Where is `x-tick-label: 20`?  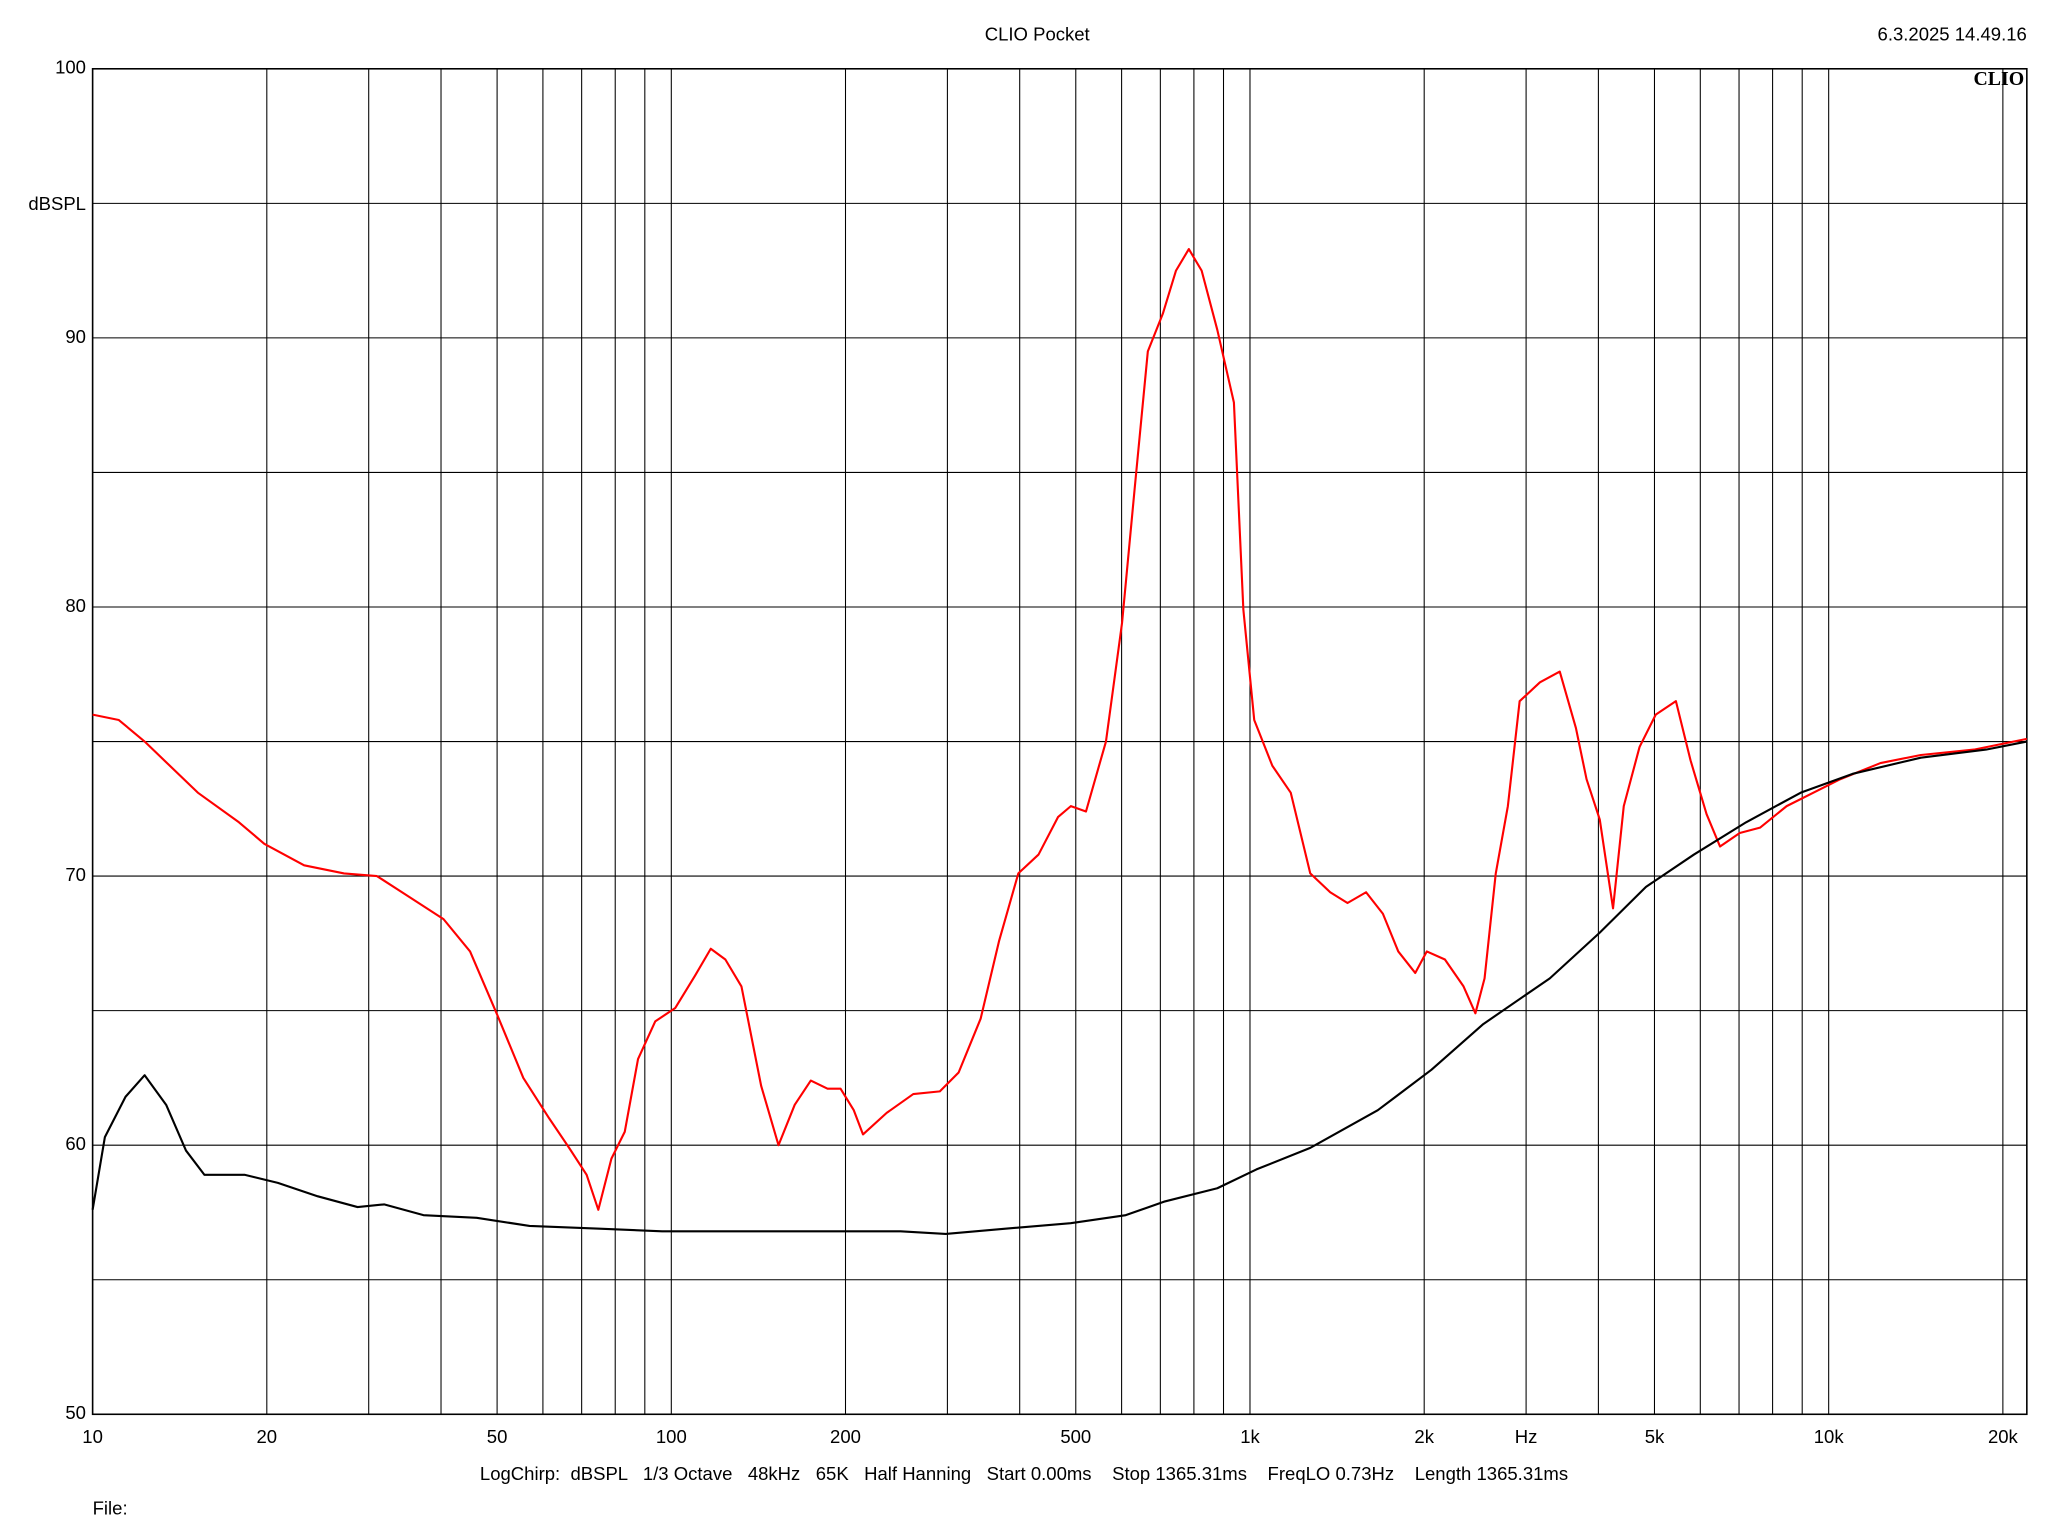 x-tick-label: 20 is located at coordinates (267, 1436).